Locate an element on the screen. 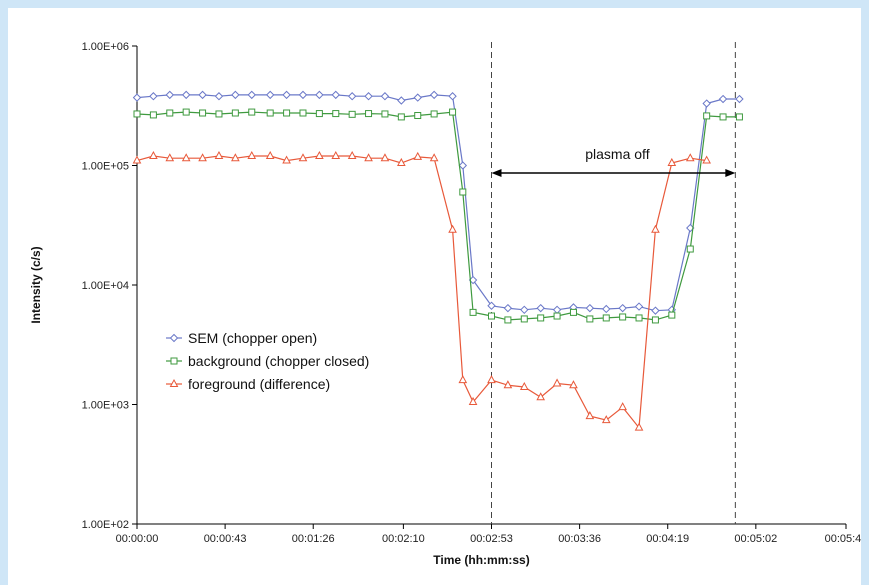 This screenshot has height=585, width=869. legend-item: foreground (difference) is located at coordinates (248, 384).